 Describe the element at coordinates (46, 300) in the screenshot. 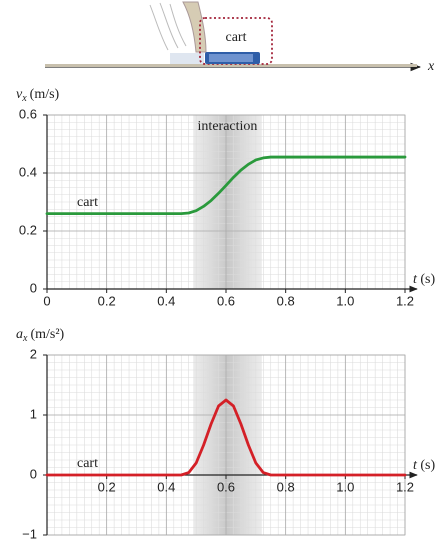

I see `x-tick-label: 0` at that location.